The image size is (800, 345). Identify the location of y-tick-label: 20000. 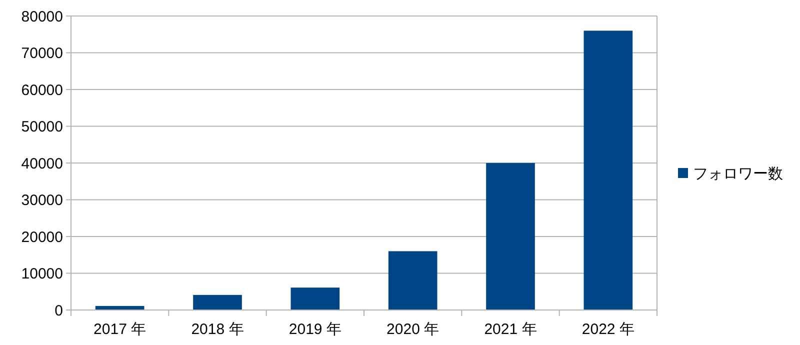
(42, 237).